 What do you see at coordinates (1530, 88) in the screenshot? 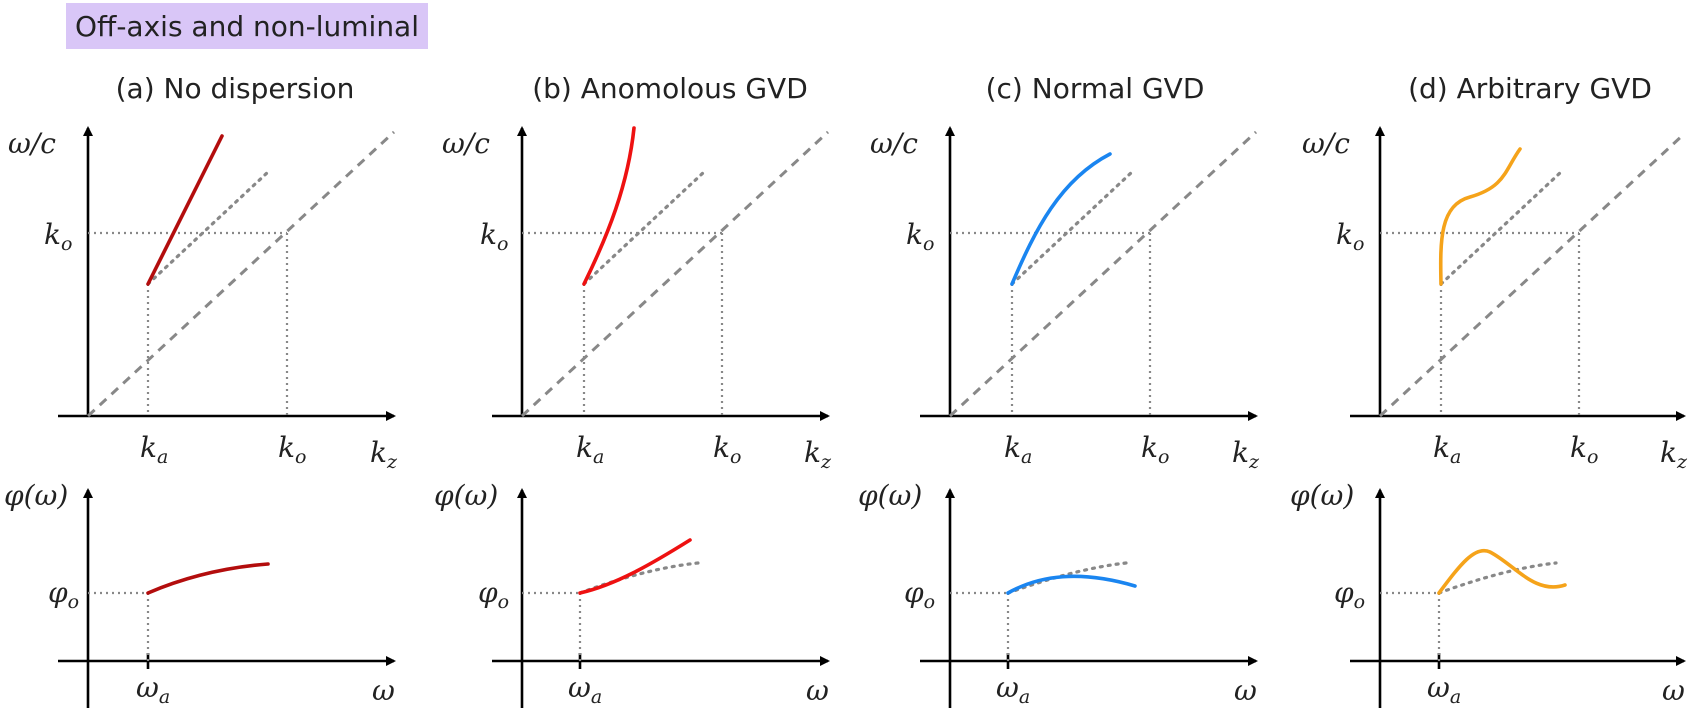
I see `panel-title: (d) Arbitrary GVD` at bounding box center [1530, 88].